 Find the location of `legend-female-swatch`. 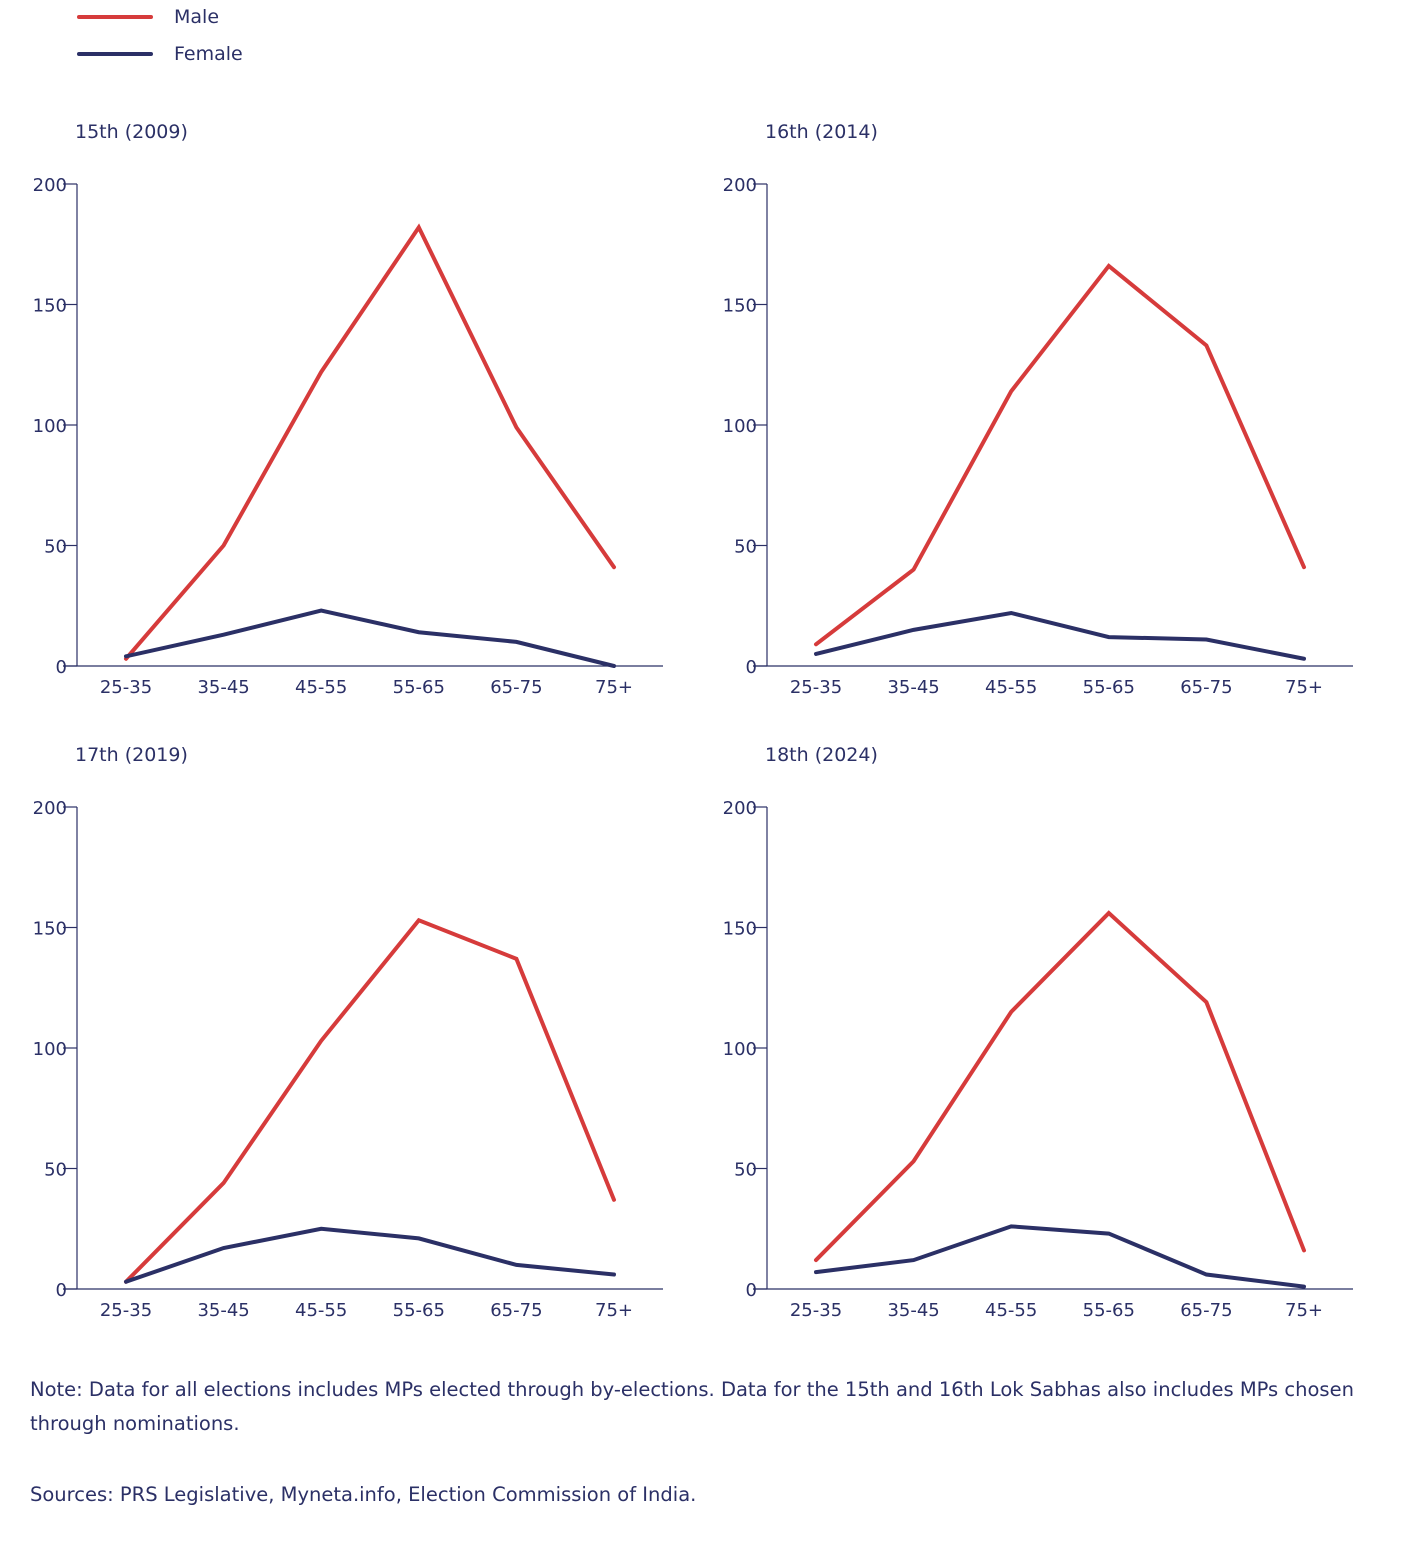

legend-female-swatch is located at coordinates (115, 54).